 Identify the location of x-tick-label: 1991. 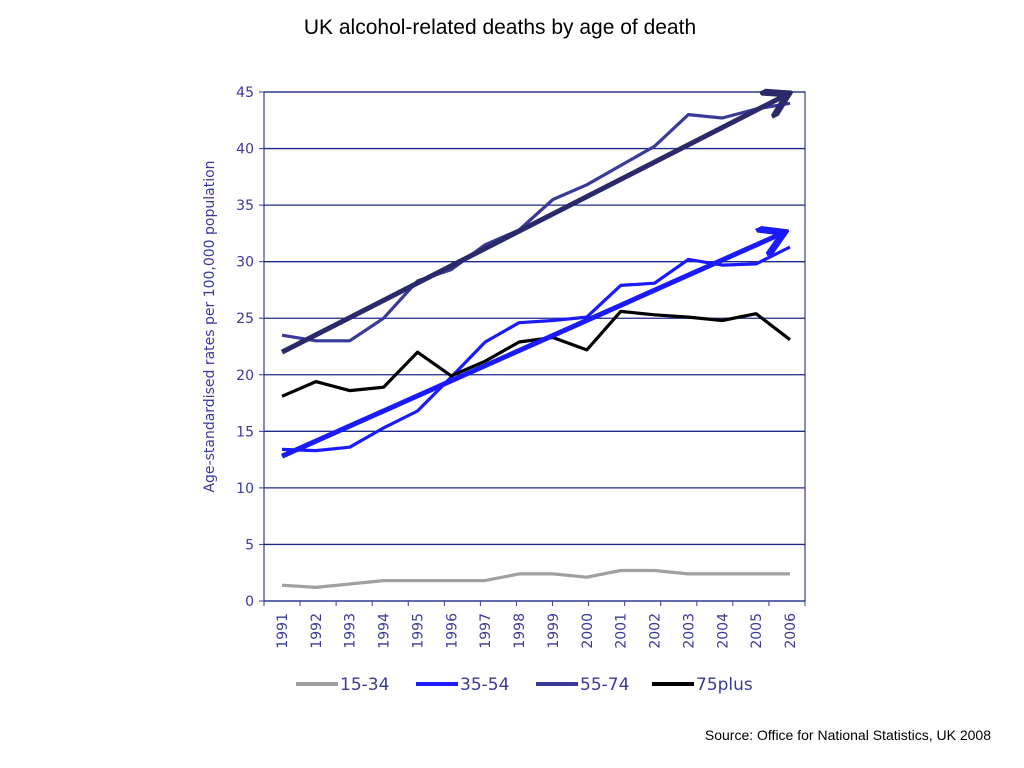
(283, 631).